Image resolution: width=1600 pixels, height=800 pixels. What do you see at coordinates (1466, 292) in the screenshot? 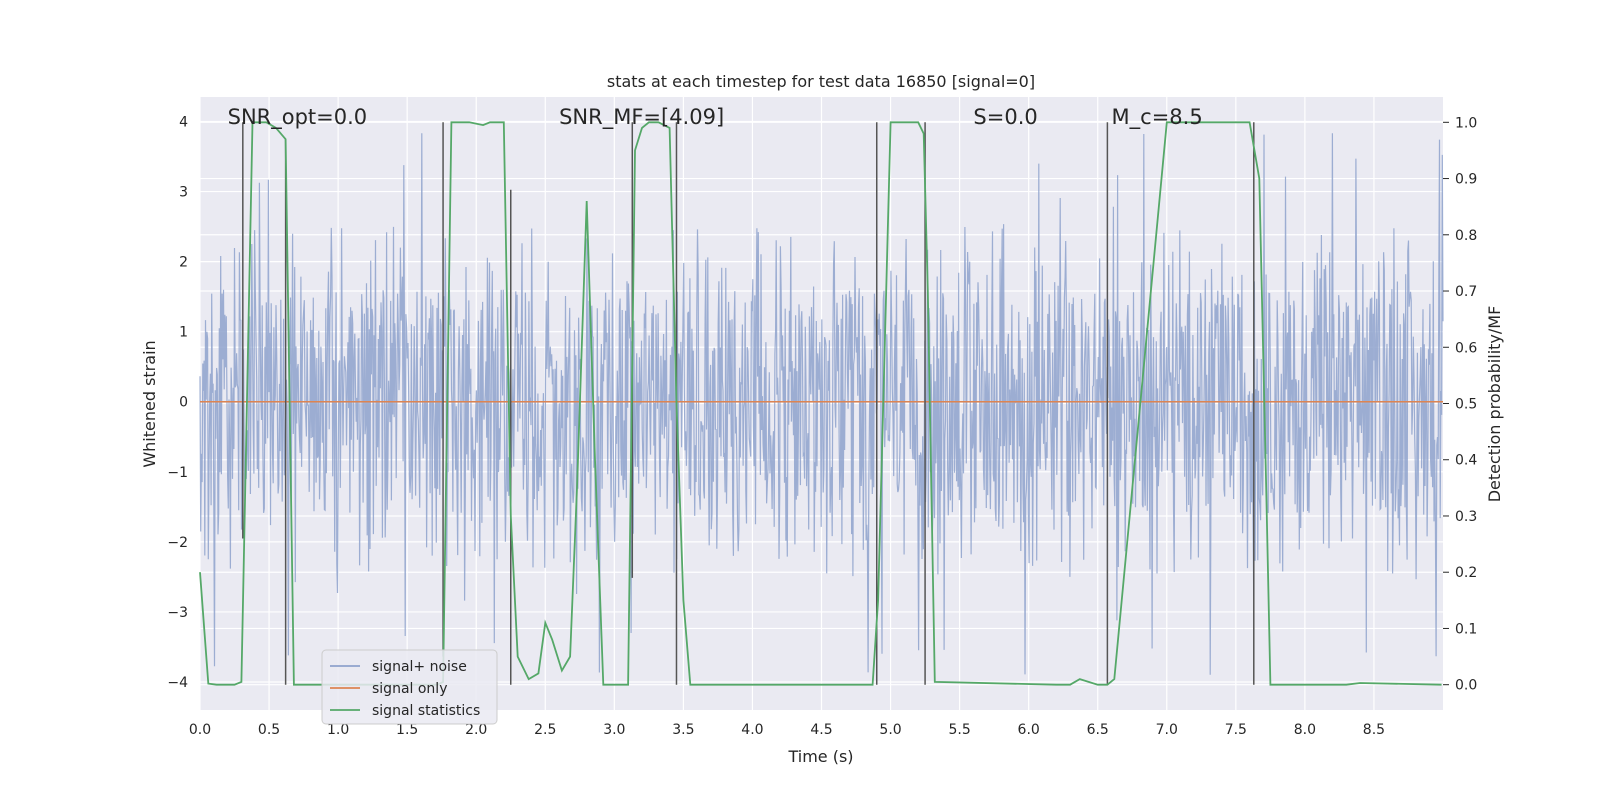
I see `y2-tick-label: 0.7` at bounding box center [1466, 292].